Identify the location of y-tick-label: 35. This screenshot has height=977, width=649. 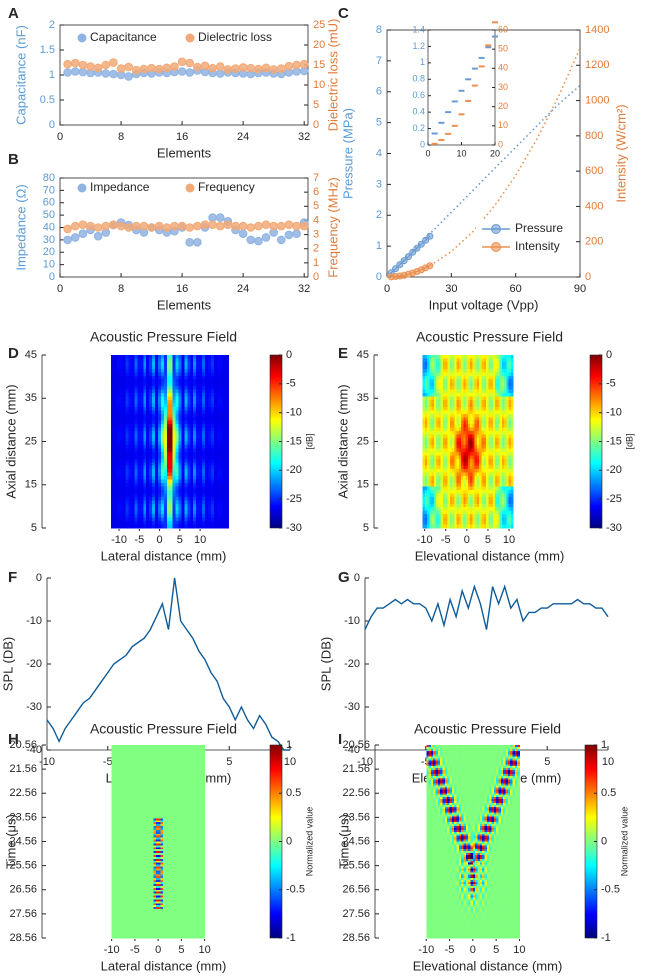
(31, 398).